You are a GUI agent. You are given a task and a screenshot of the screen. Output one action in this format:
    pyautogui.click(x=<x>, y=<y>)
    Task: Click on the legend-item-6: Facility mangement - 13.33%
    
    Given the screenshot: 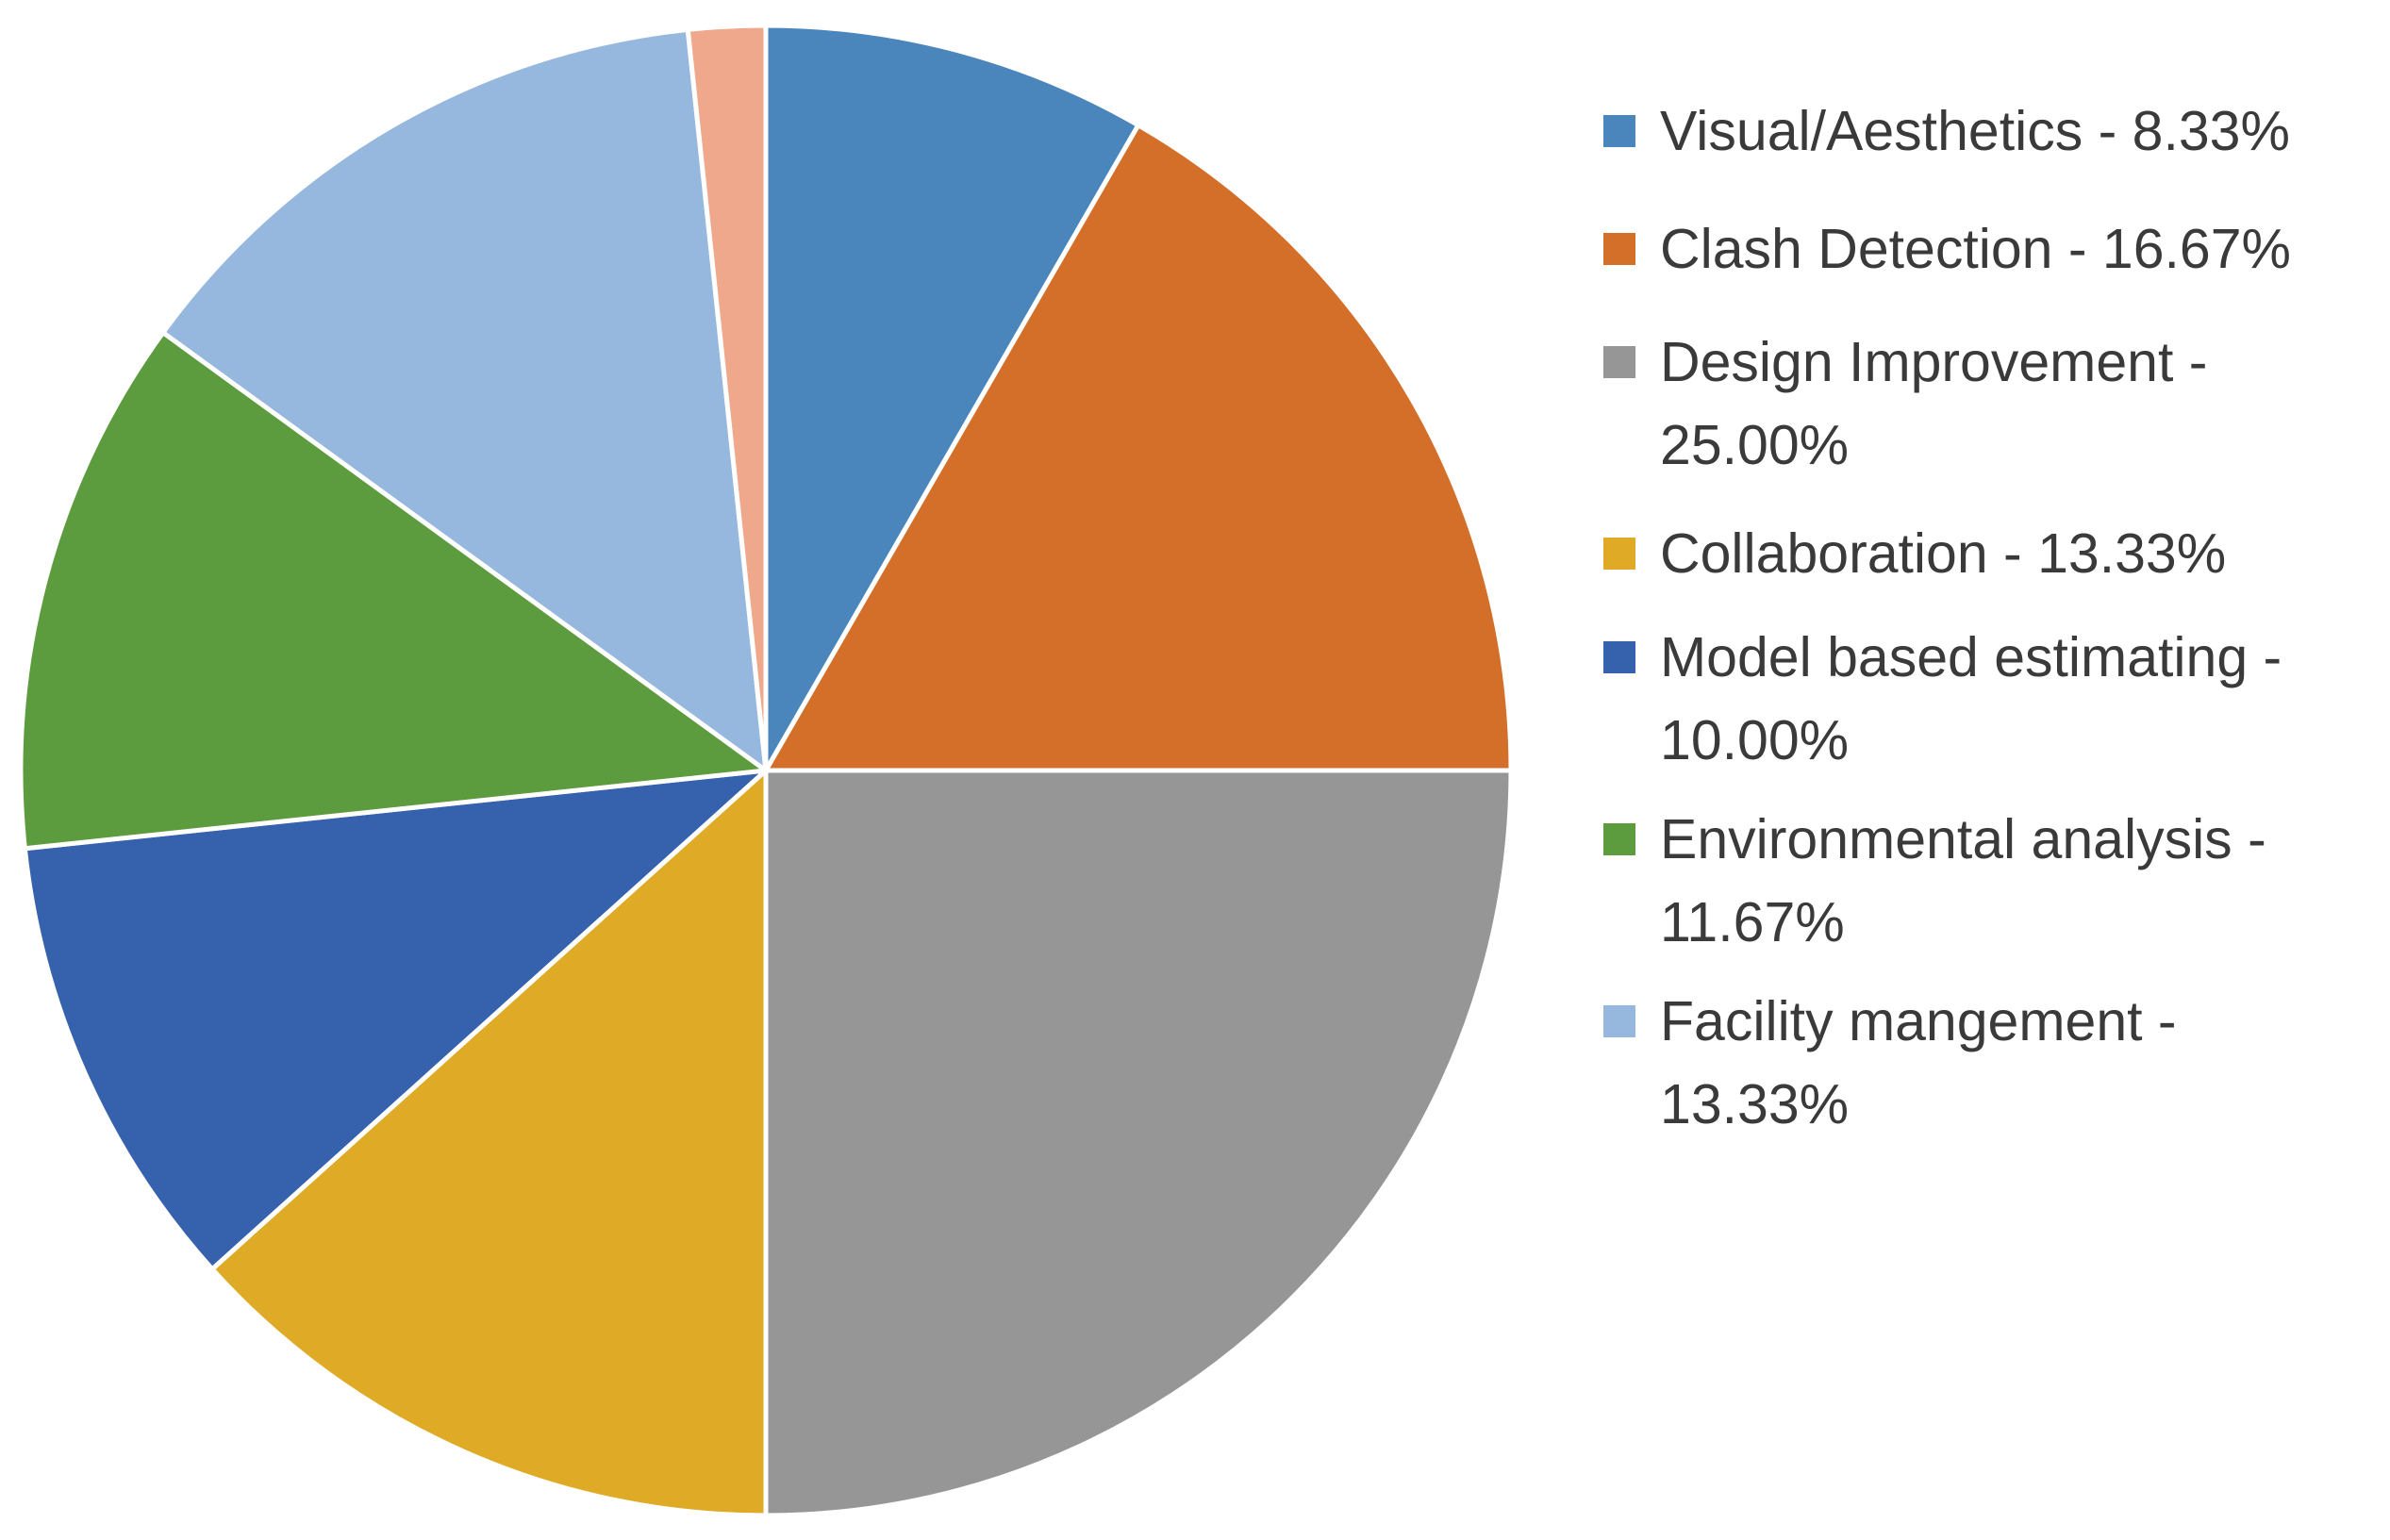 What is the action you would take?
    pyautogui.click(x=1990, y=1063)
    